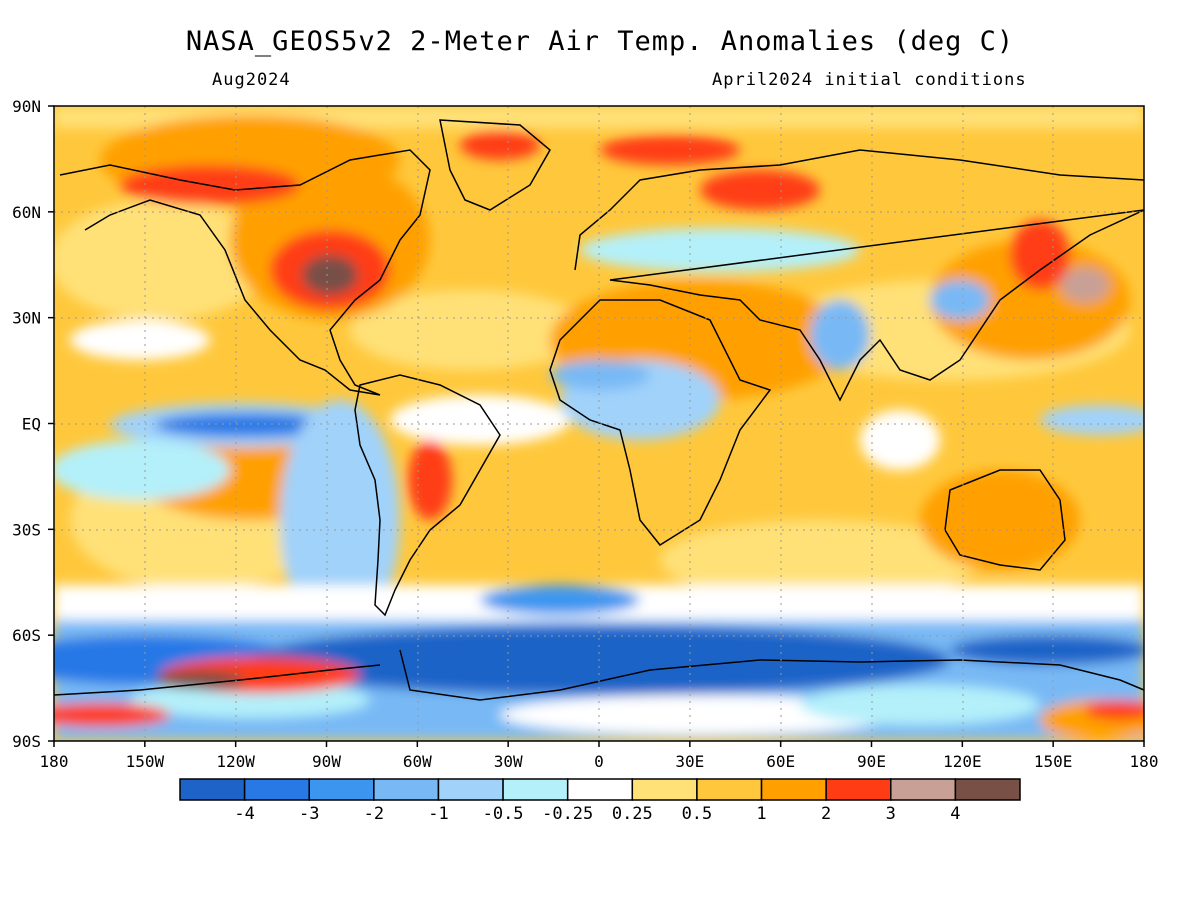 The image size is (1200, 900). I want to click on lon-tick-label: 60E, so click(780, 761).